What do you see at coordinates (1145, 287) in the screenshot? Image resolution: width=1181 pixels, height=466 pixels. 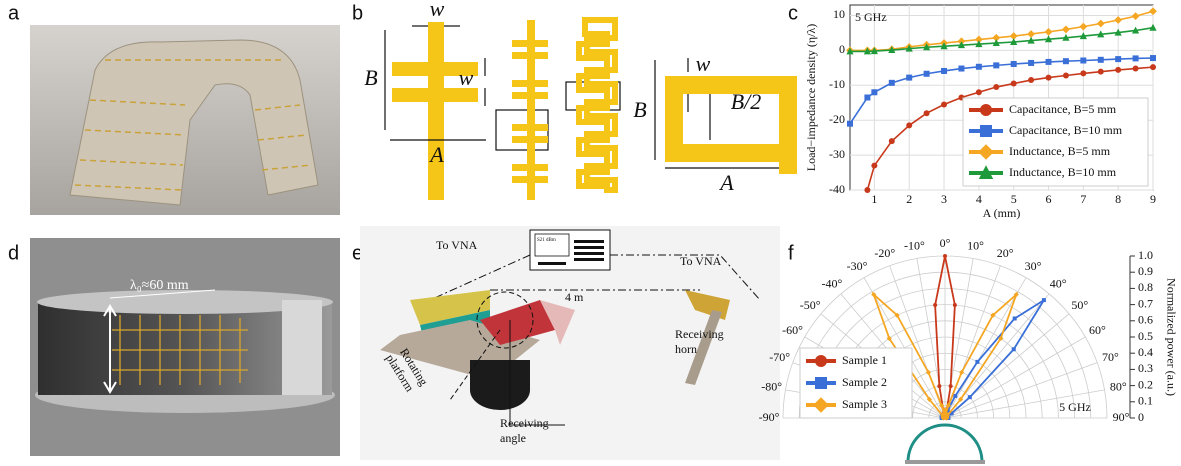 I see `r-tick-label: 0.8` at bounding box center [1145, 287].